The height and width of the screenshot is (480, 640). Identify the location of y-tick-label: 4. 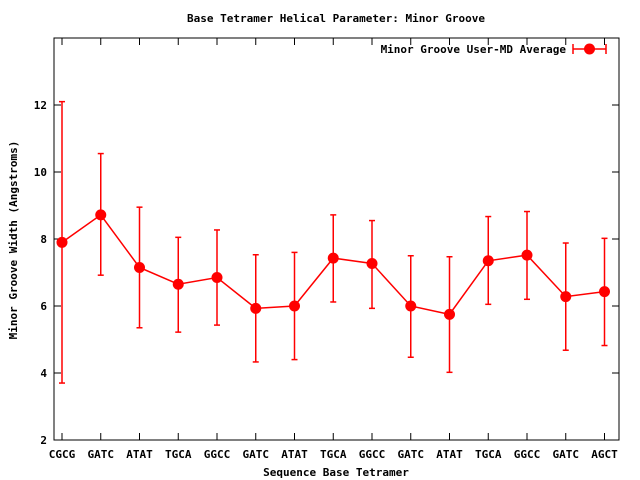
(43, 373).